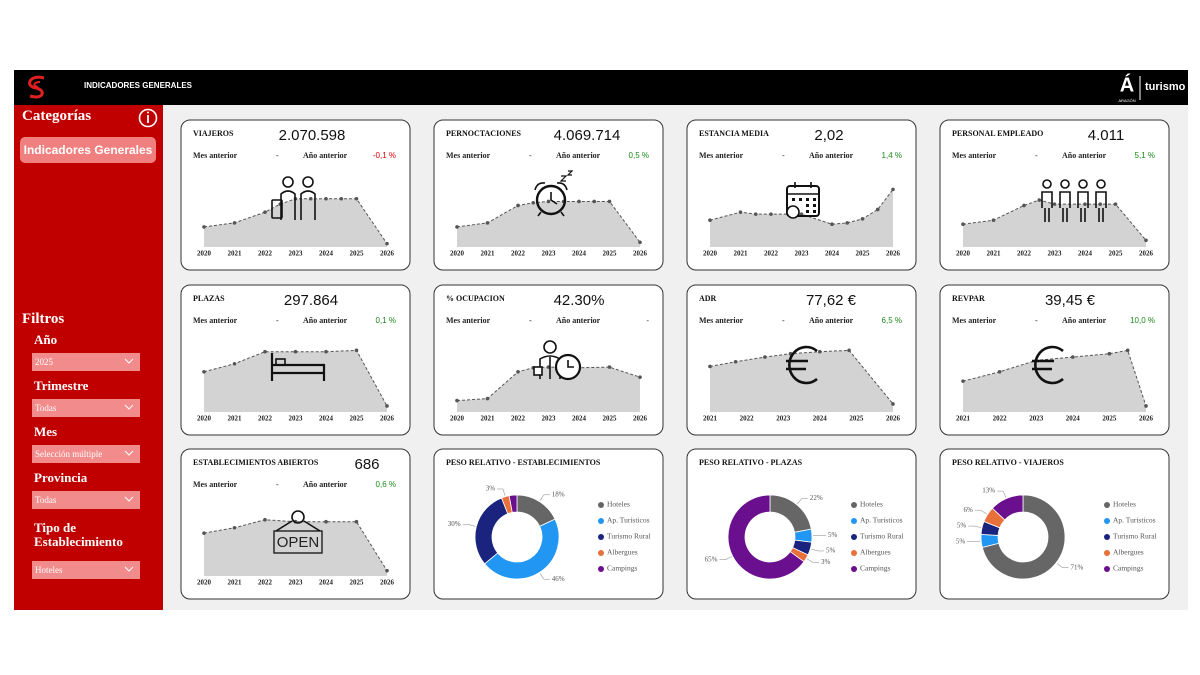 The height and width of the screenshot is (675, 1200). I want to click on dropdown: Selección múltiple, so click(86, 454).